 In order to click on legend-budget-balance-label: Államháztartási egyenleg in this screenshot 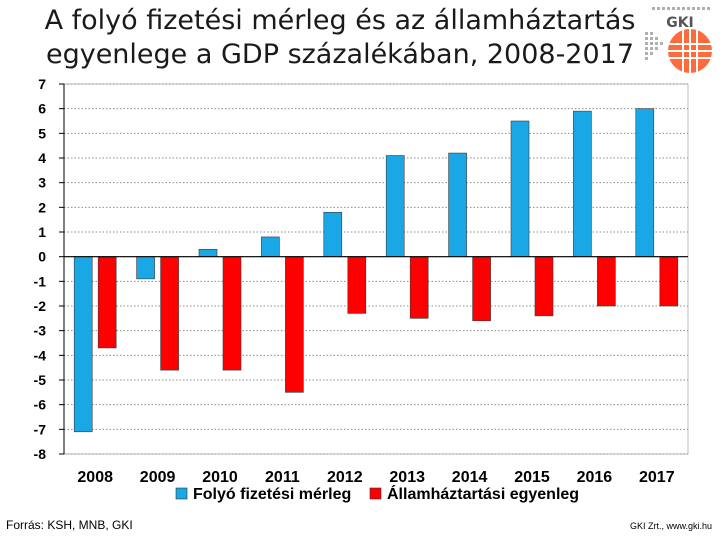, I will do `click(483, 493)`.